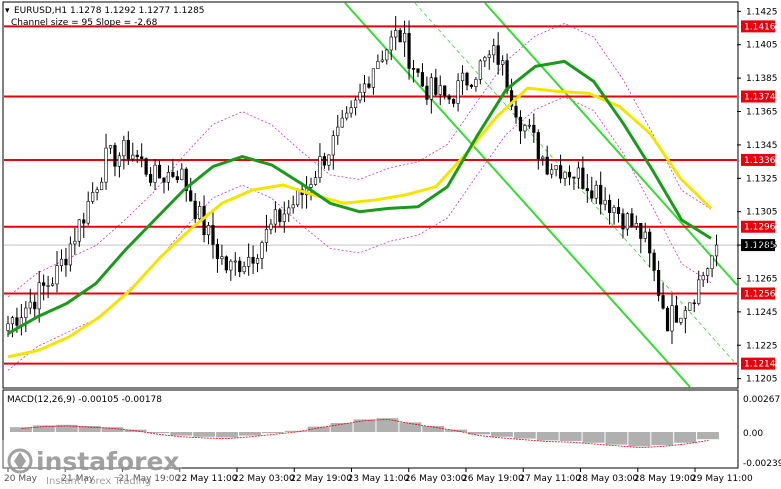 Image resolution: width=781 pixels, height=489 pixels. What do you see at coordinates (321, 479) in the screenshot?
I see `time-tick-label: 22 May 19:00` at bounding box center [321, 479].